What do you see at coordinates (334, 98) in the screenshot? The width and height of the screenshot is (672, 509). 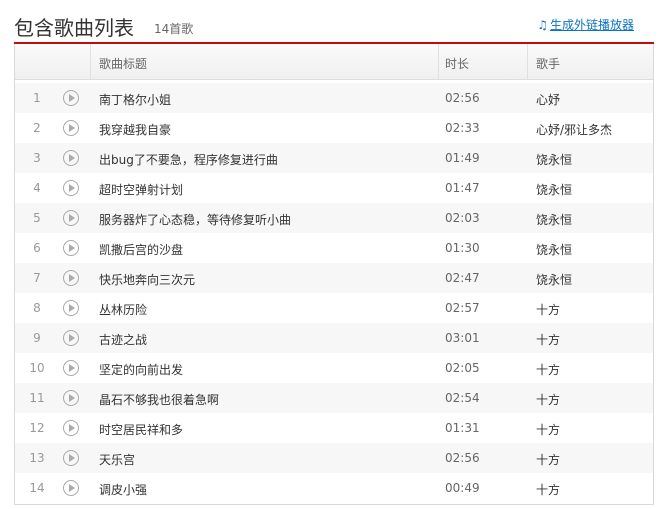 I see `table-row: 1 南丁格尔小姐 02:56 心妤` at bounding box center [334, 98].